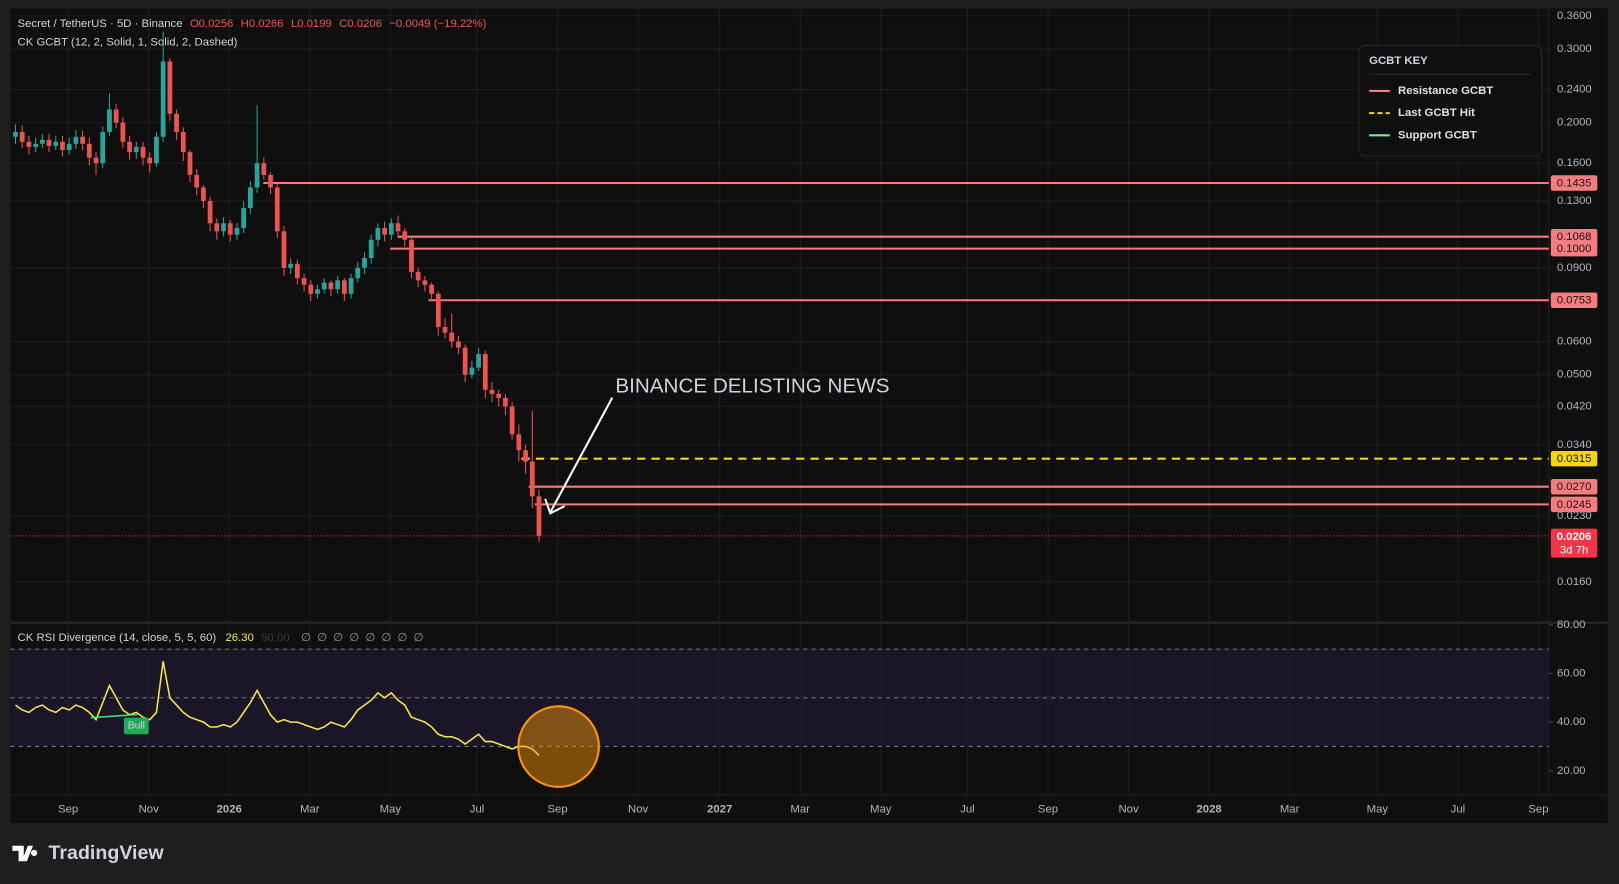 The height and width of the screenshot is (884, 1619). I want to click on rsi-title: CK RSI Divergence (14, close, 5, 5, 60), so click(117, 638).